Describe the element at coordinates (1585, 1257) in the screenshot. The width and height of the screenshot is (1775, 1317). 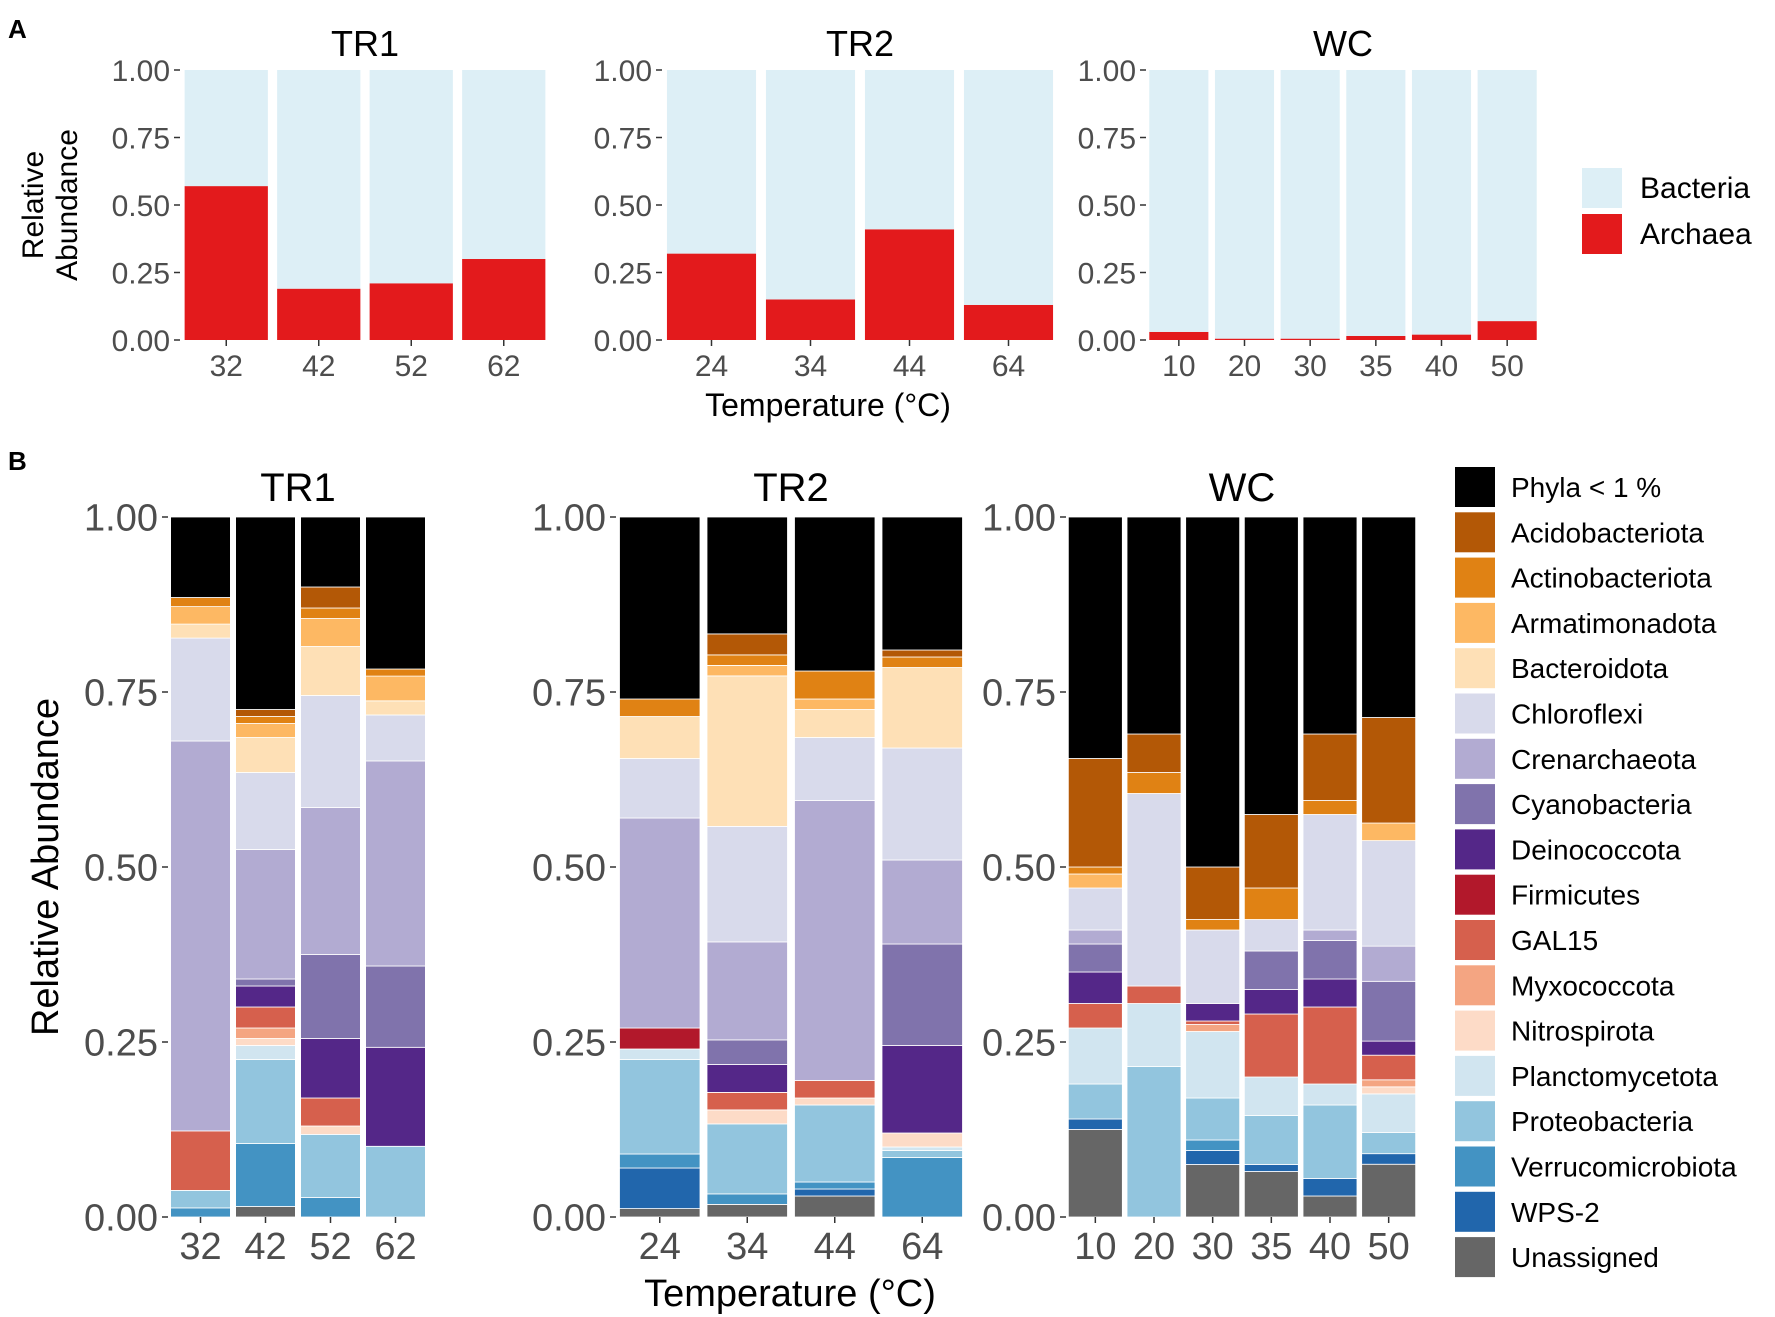
I see `legend-label: Unassigned` at that location.